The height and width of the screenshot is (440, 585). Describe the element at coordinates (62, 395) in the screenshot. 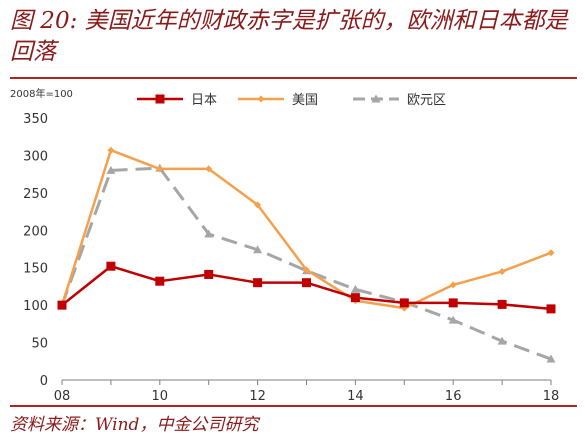

I see `x-tick-label: 08` at that location.